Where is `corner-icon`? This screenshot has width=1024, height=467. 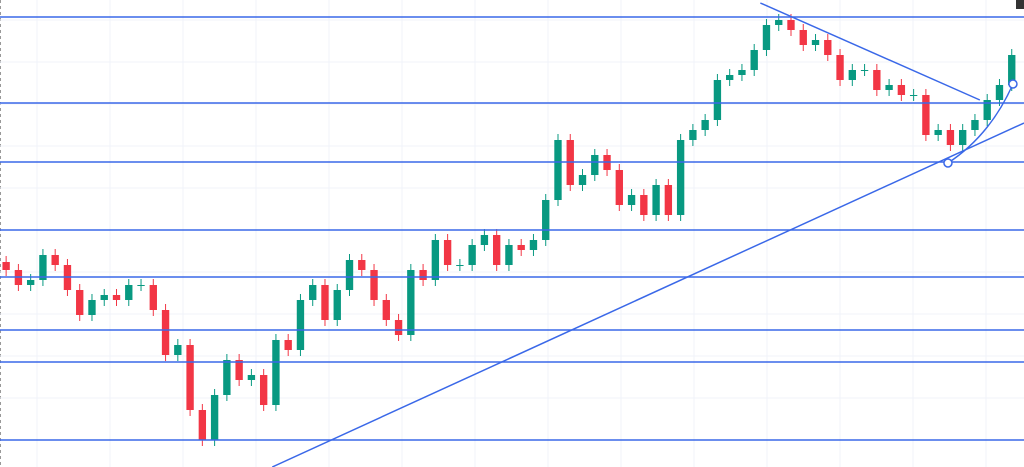
corner-icon is located at coordinates (1020, 4).